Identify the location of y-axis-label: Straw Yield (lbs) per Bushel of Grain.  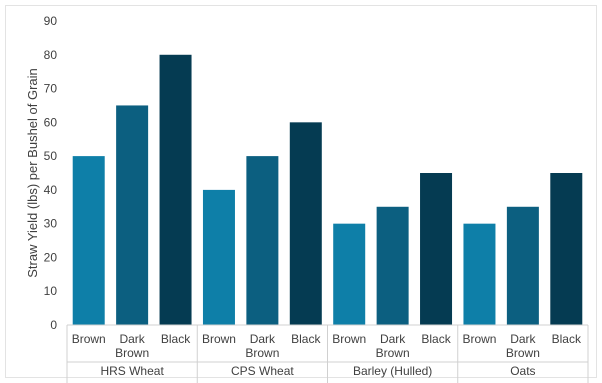
(32, 173).